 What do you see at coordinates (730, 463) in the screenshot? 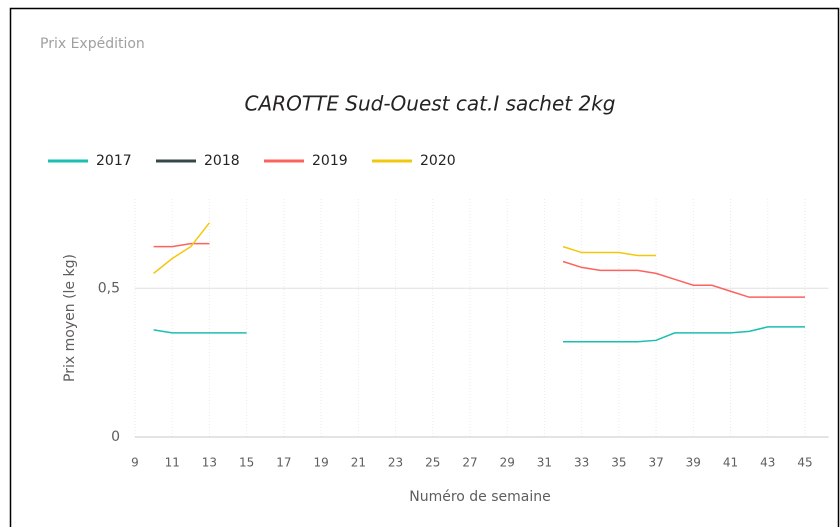
I see `x-tick-label: 41` at bounding box center [730, 463].